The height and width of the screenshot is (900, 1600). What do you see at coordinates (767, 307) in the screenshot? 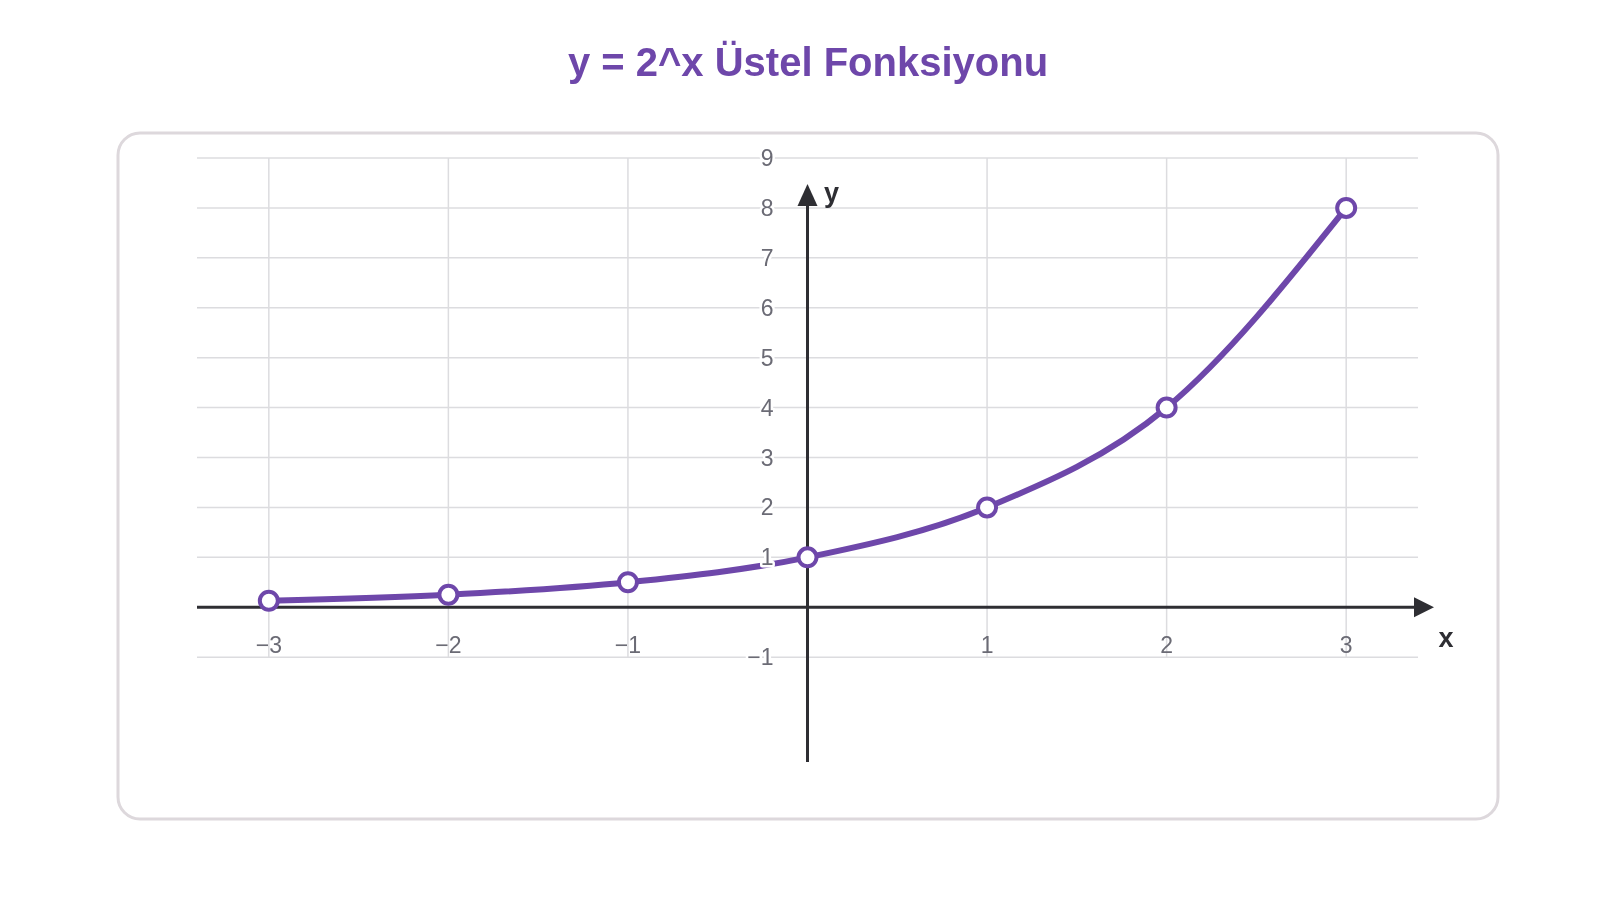
I see `y-tick-label: 6` at bounding box center [767, 307].